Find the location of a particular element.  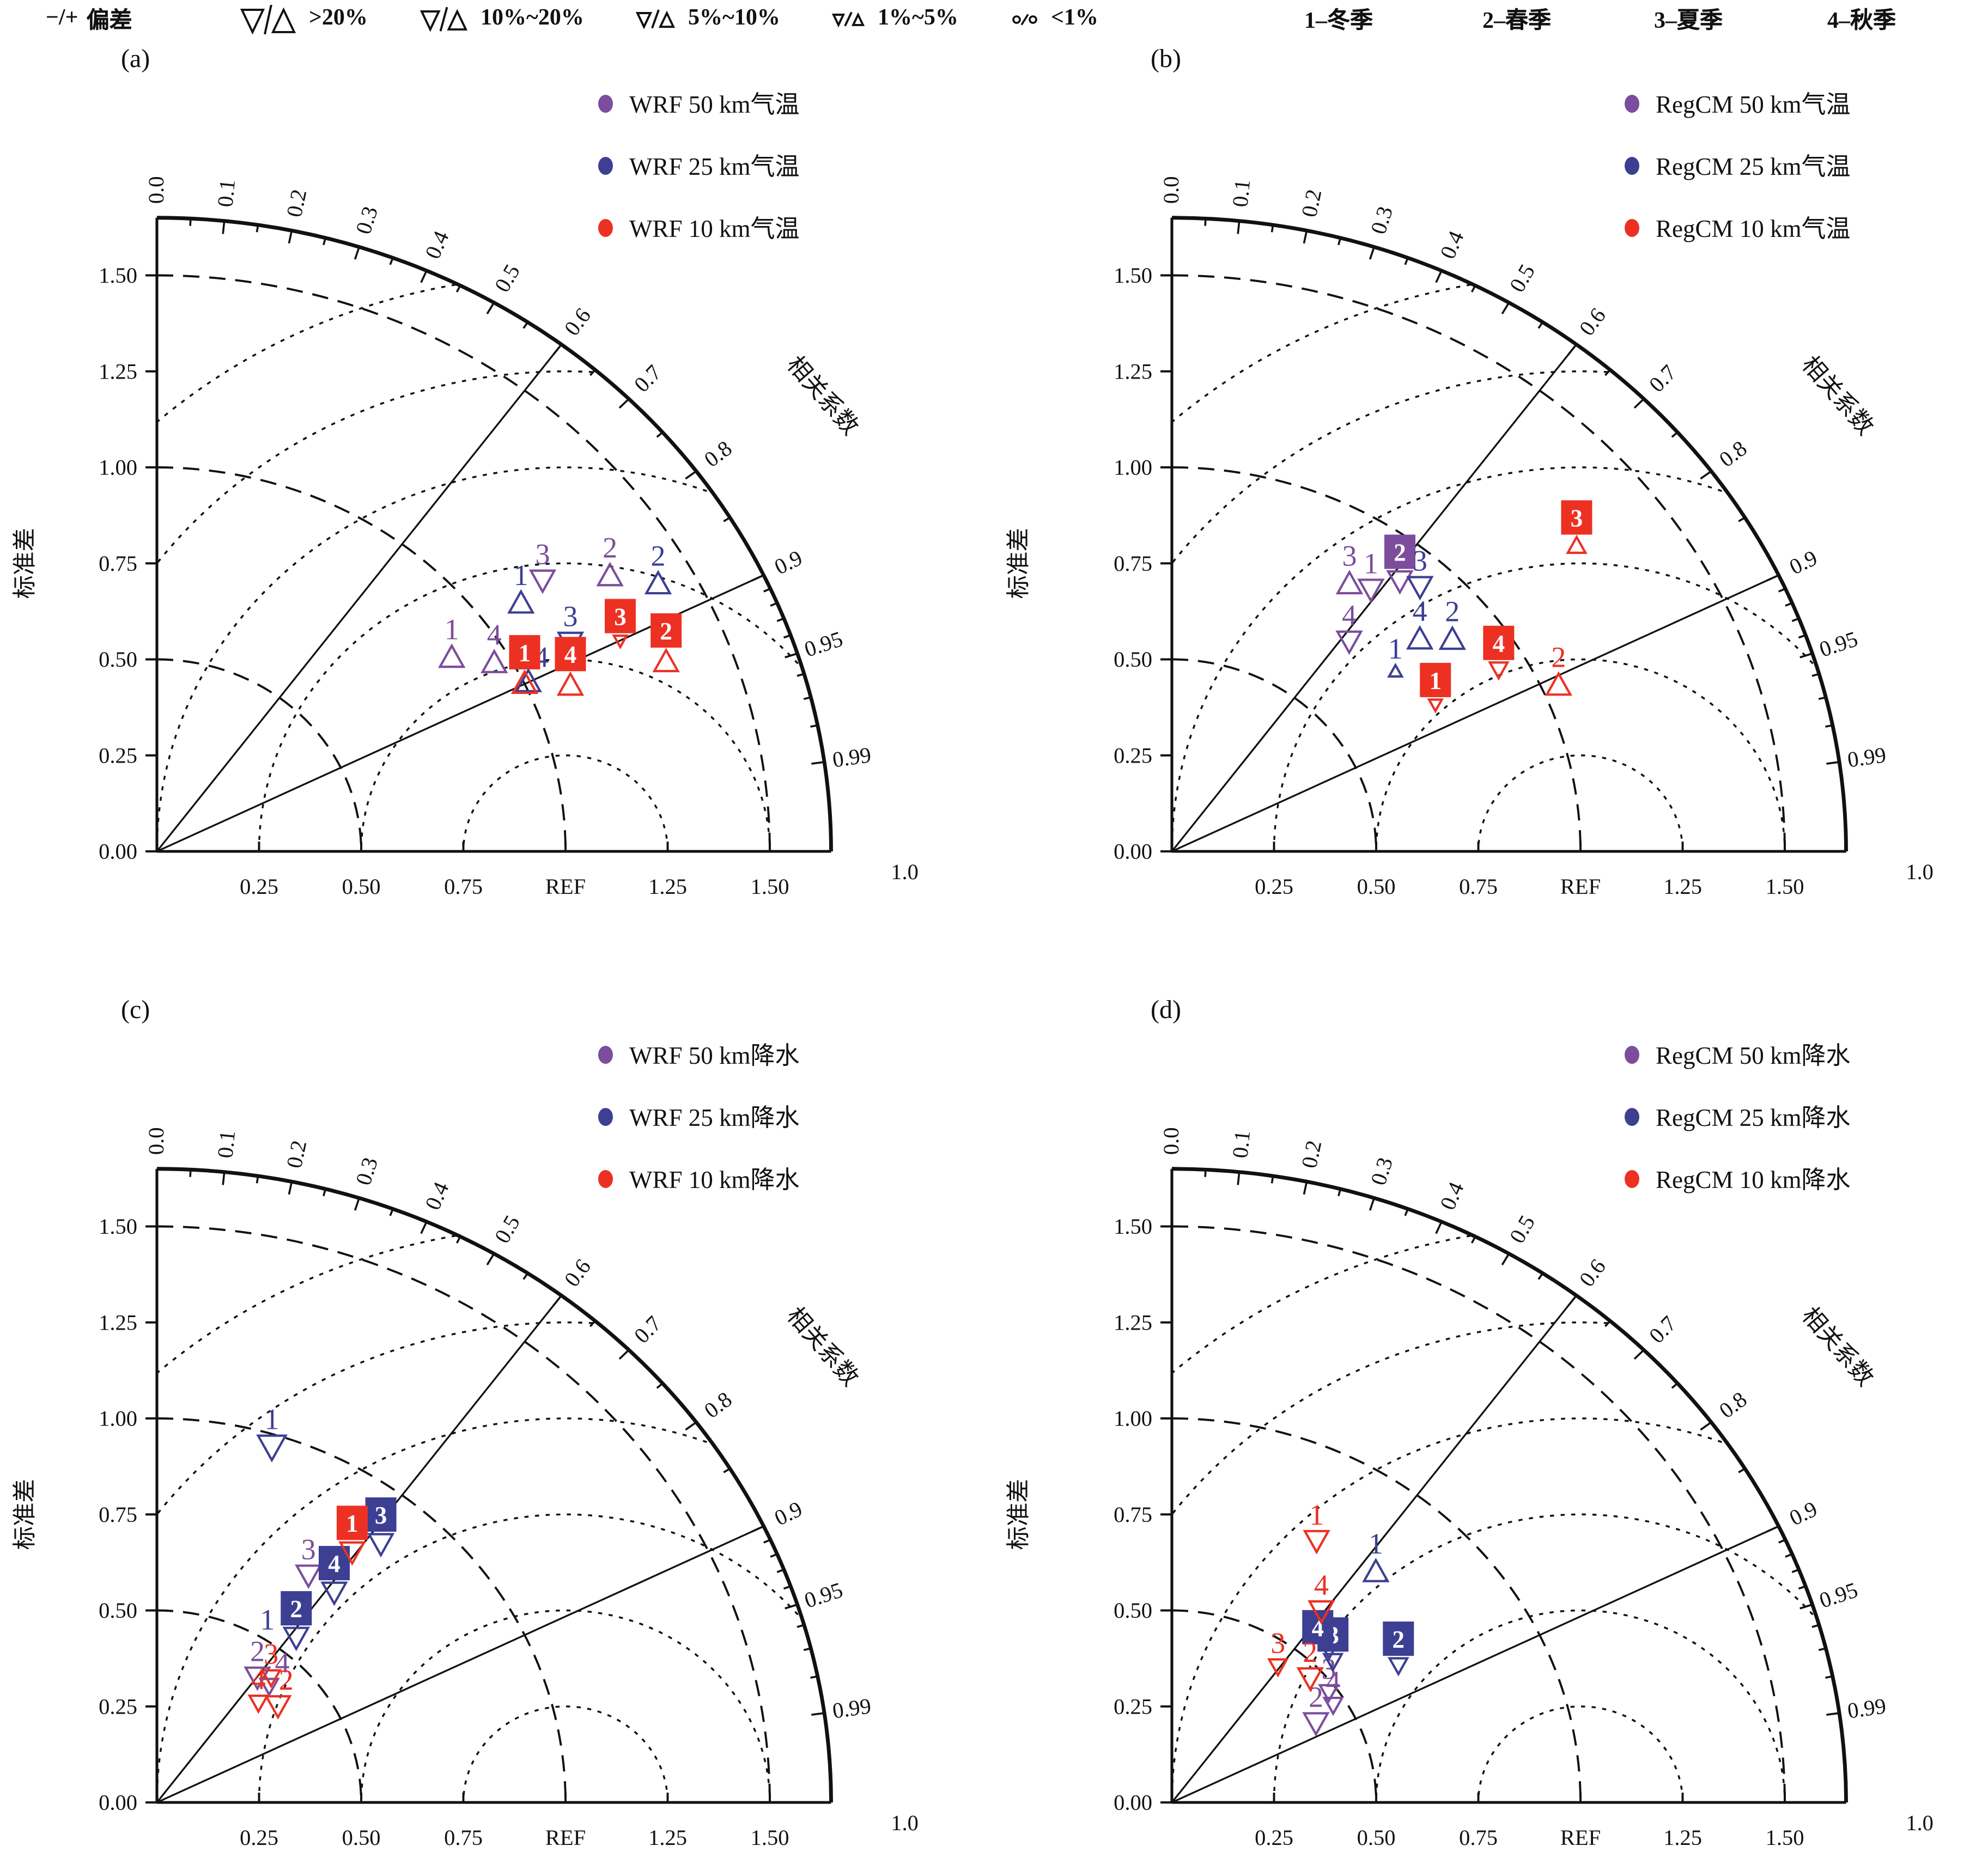

grid-lines is located at coordinates (493, 563).